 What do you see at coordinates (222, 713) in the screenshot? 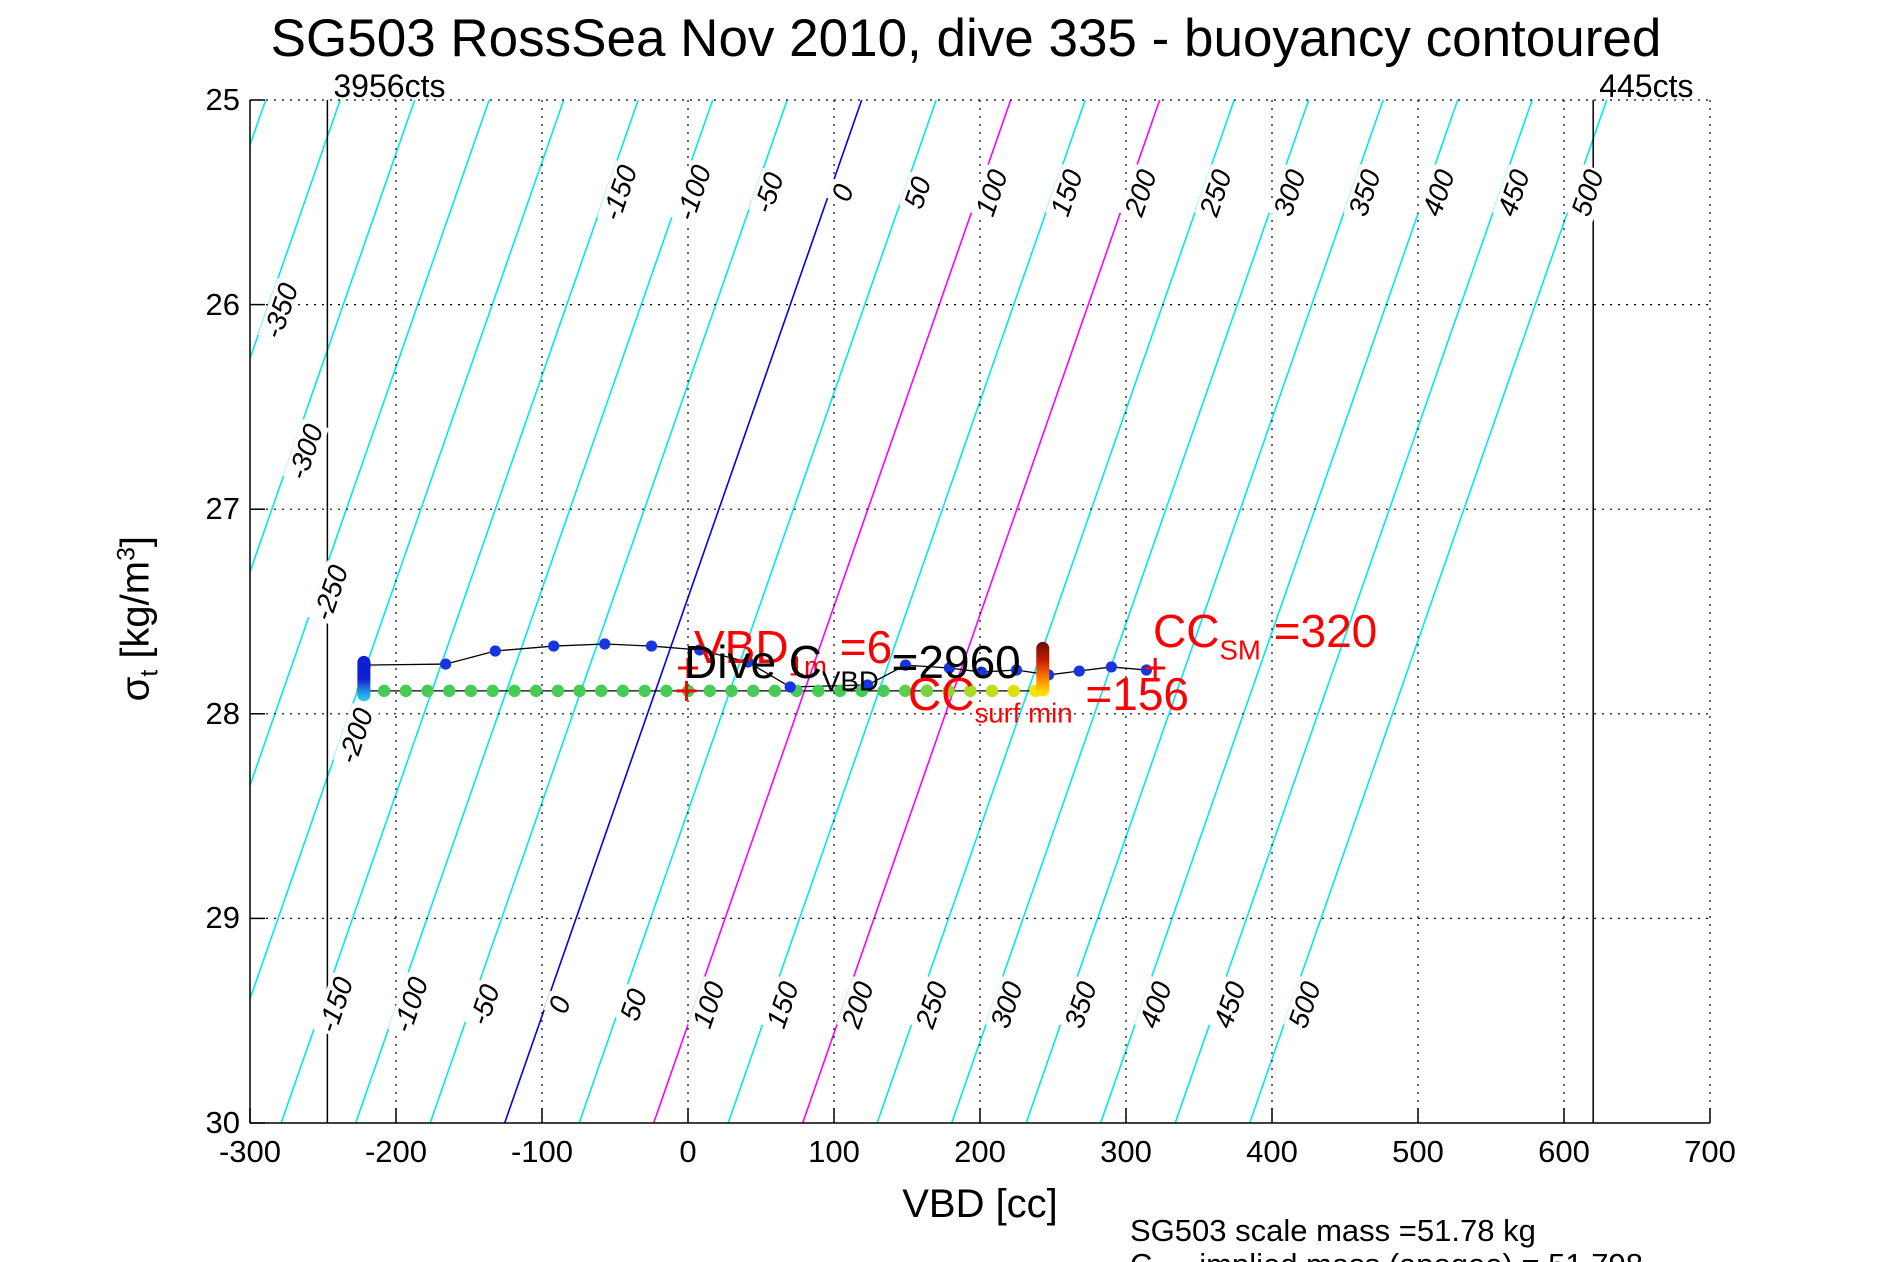
I see `y-tick-label: 28` at bounding box center [222, 713].